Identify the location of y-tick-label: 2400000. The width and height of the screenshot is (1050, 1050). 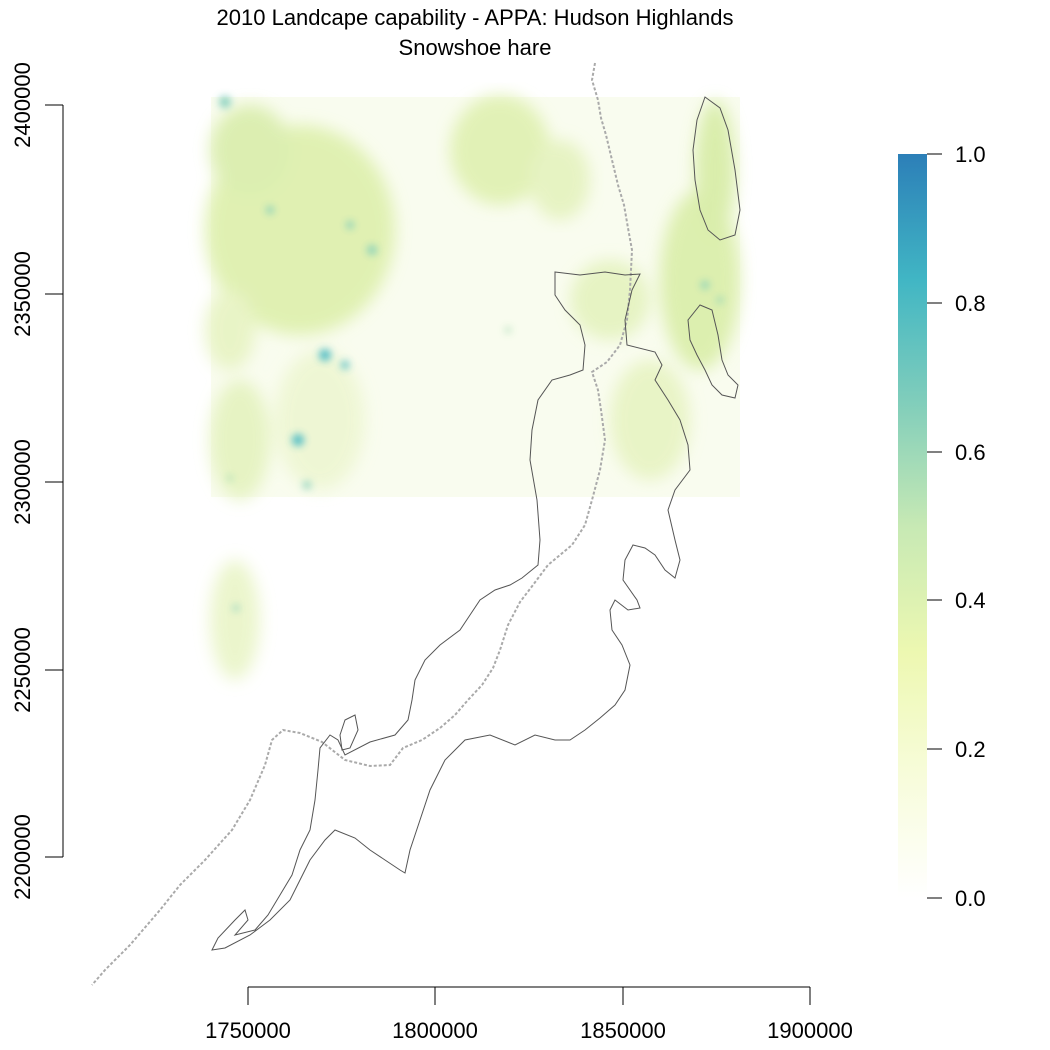
(22, 105).